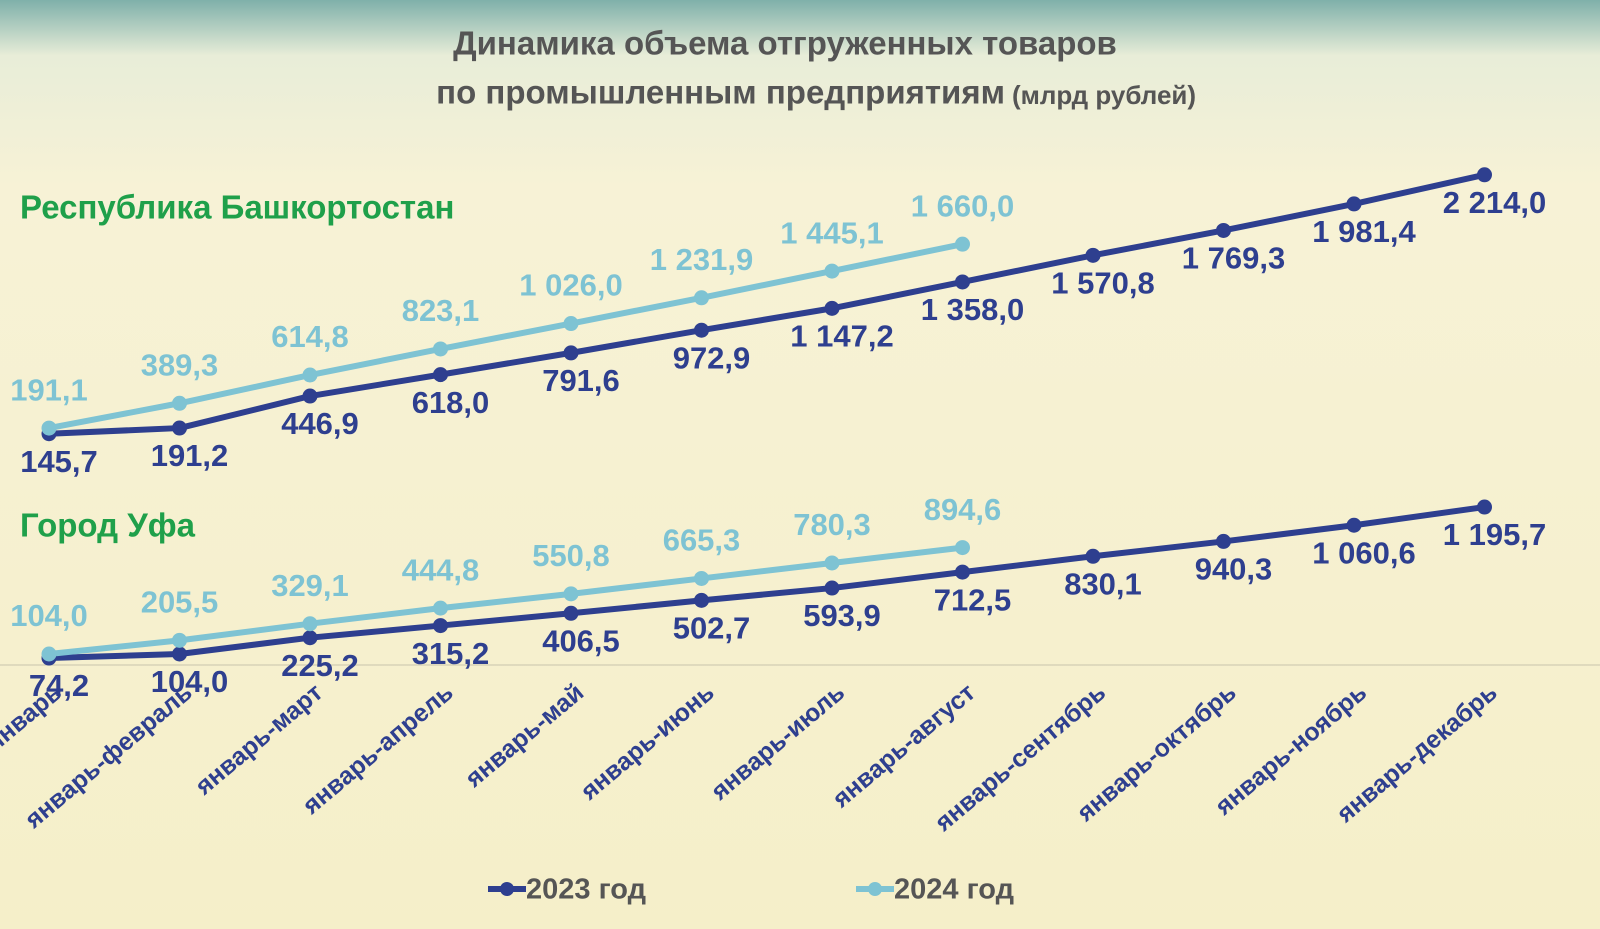 Image resolution: width=1600 pixels, height=929 pixels. I want to click on data-label: 74,2, so click(59, 685).